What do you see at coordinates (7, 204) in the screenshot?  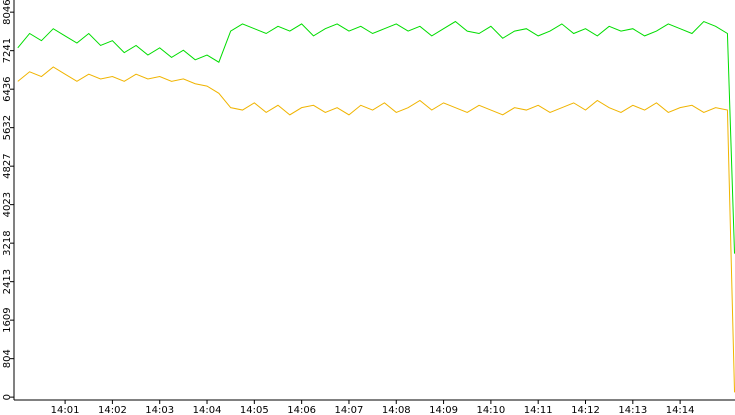 I see `y-tick-label: 4023` at bounding box center [7, 204].